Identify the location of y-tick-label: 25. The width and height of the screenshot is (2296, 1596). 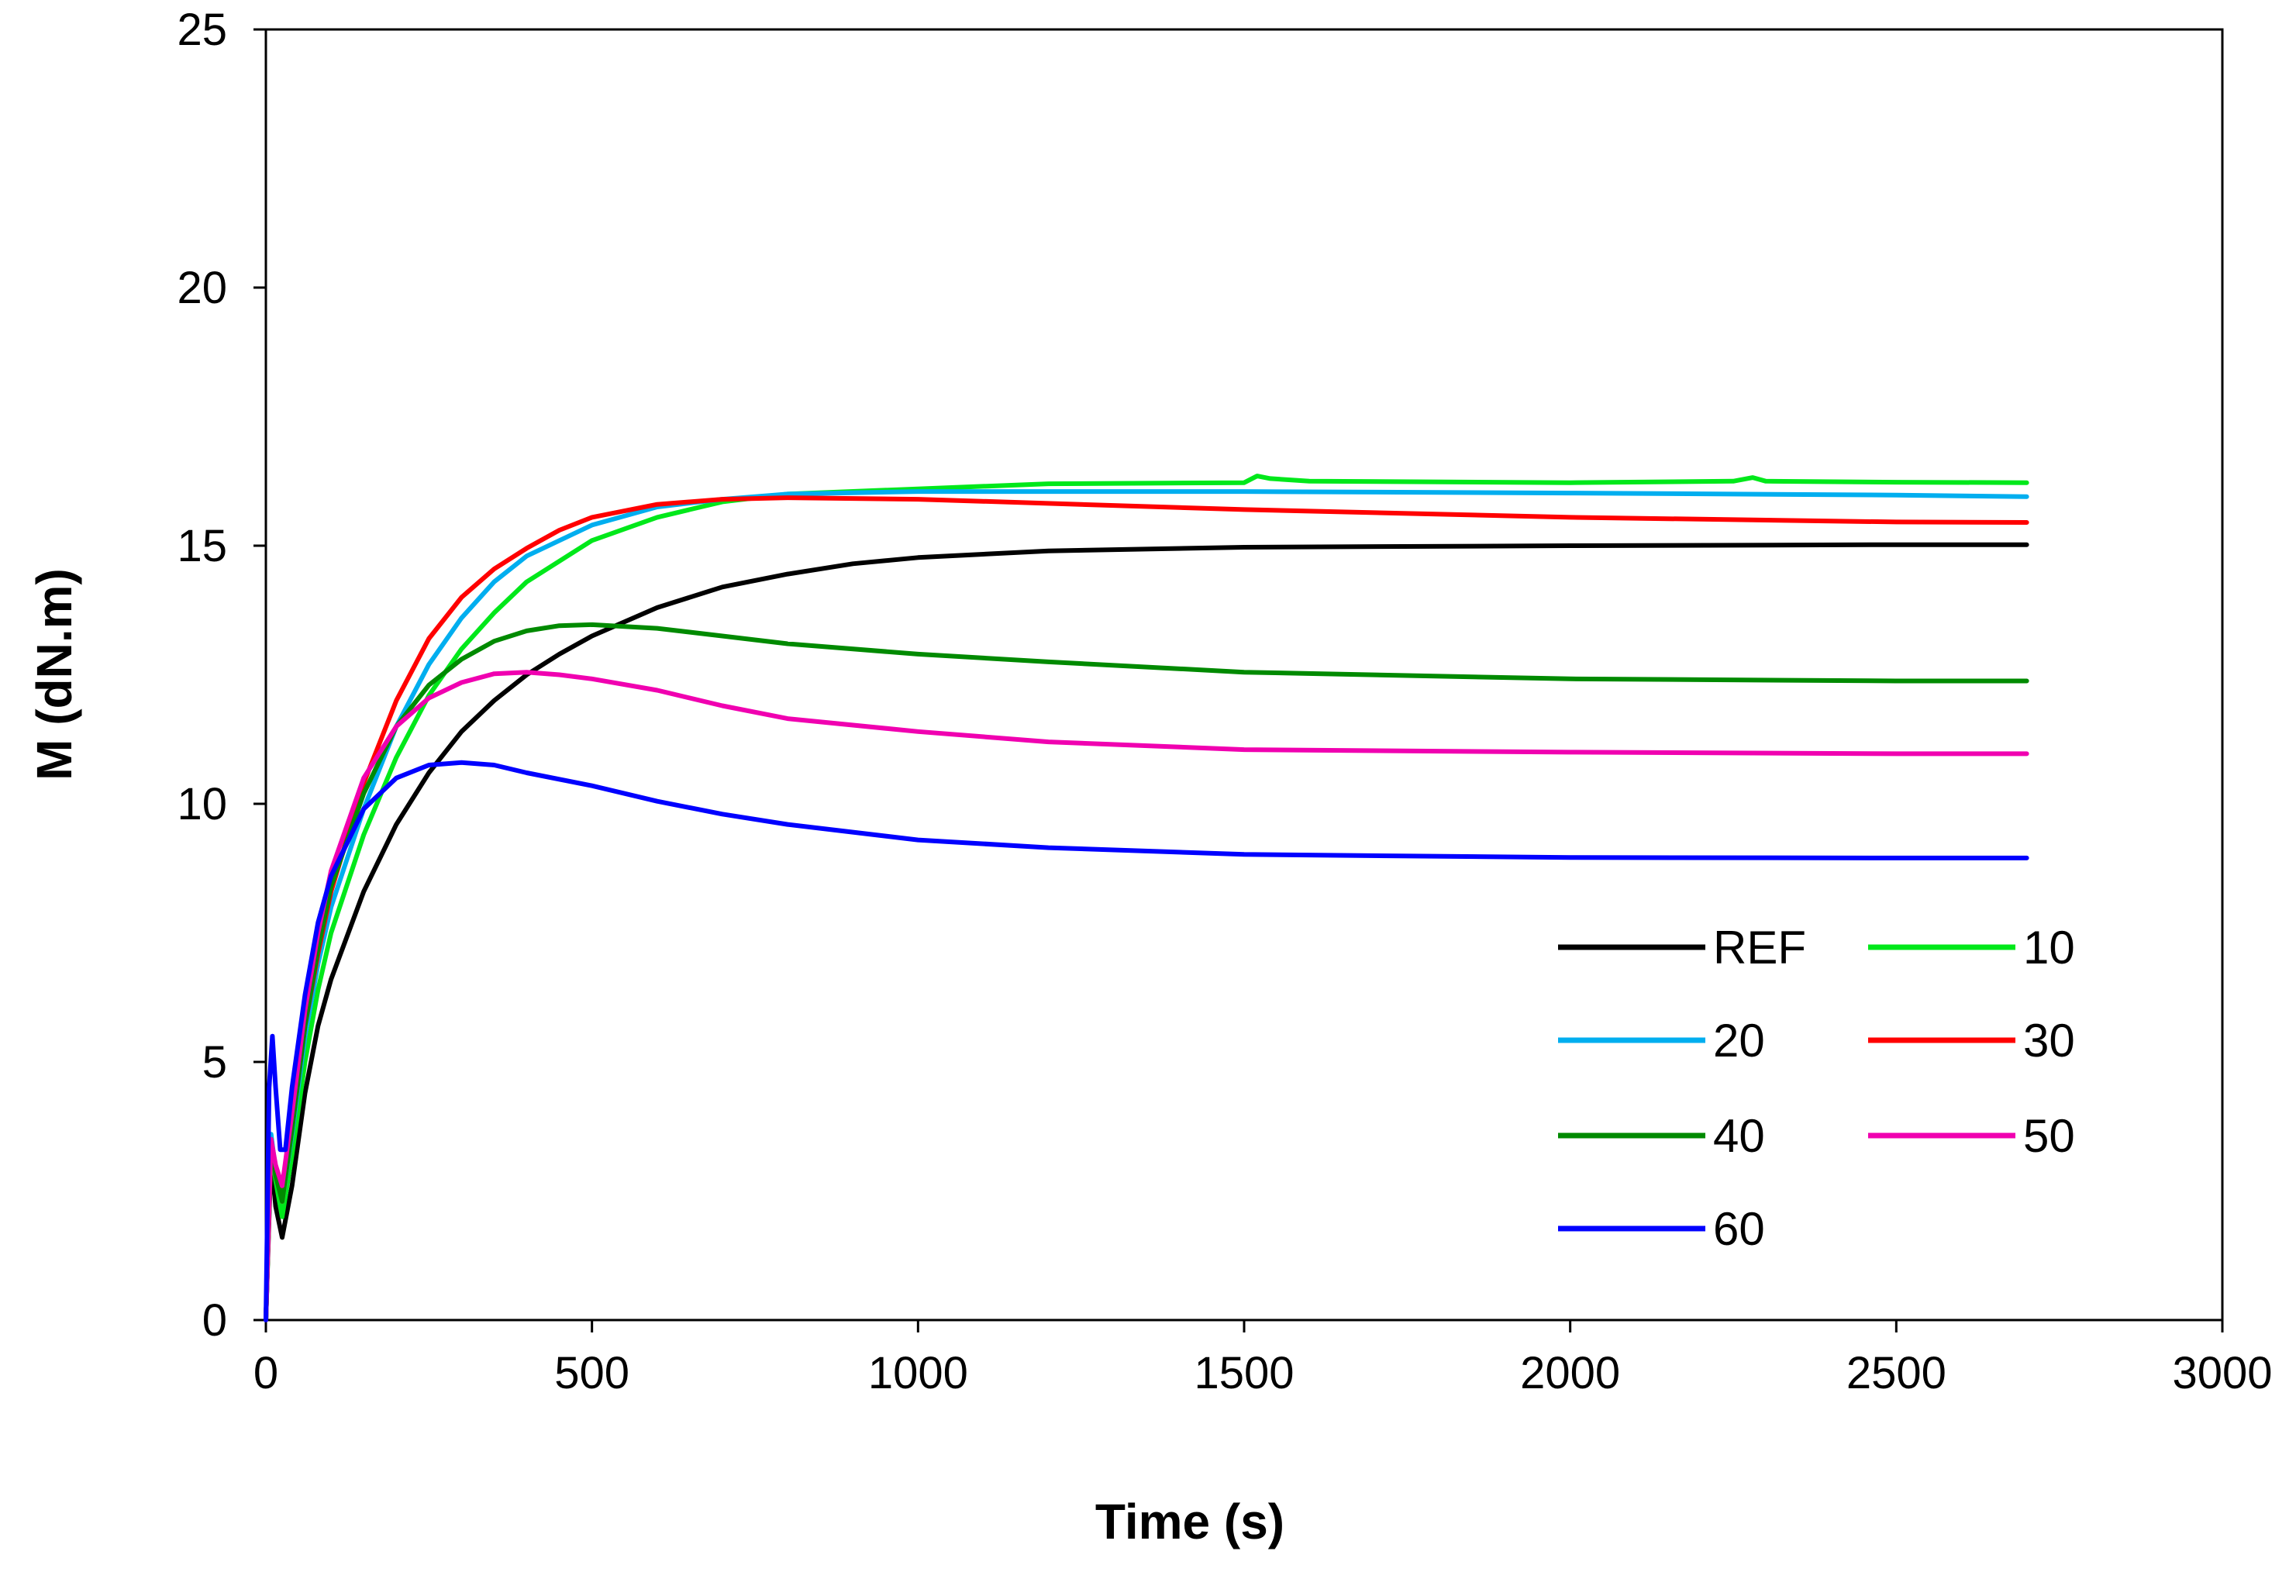
(202, 30).